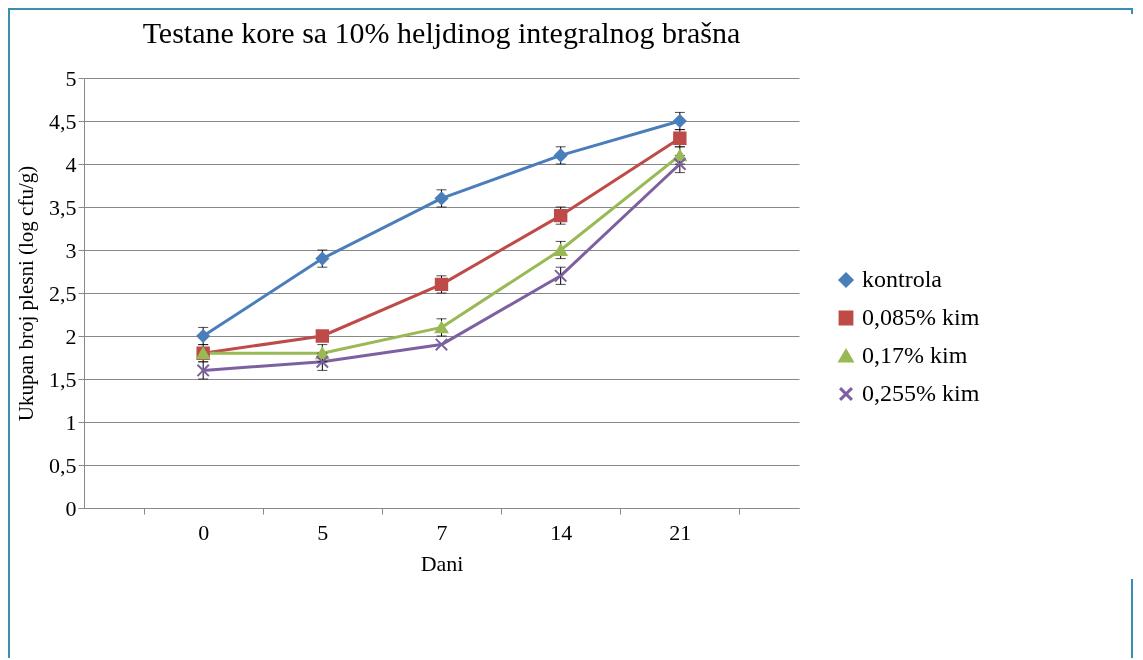  I want to click on y-tick-label: 3, so click(71, 250).